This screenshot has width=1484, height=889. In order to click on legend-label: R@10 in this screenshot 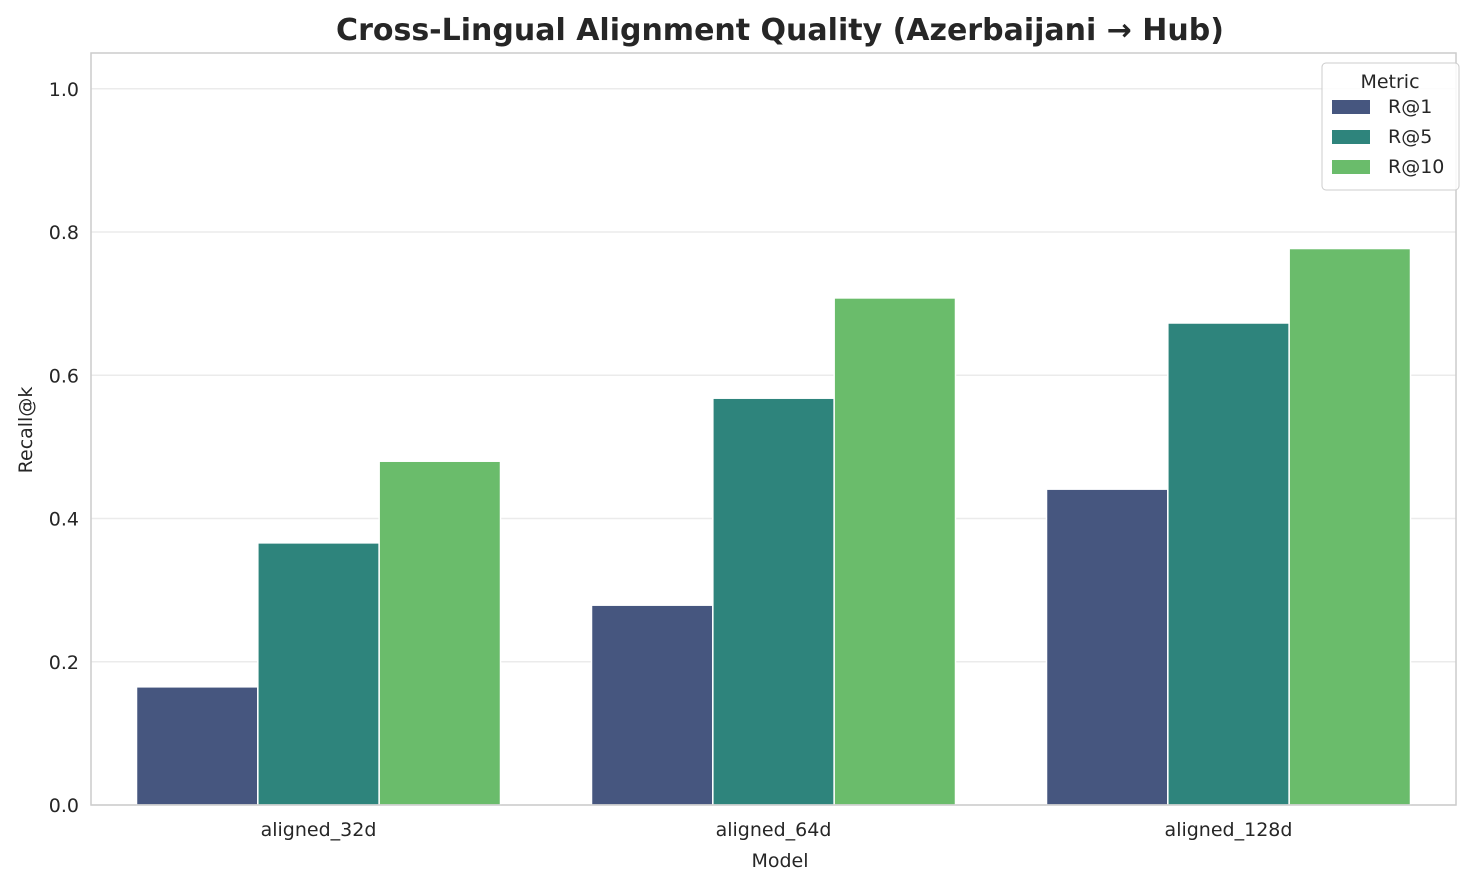, I will do `click(1416, 167)`.